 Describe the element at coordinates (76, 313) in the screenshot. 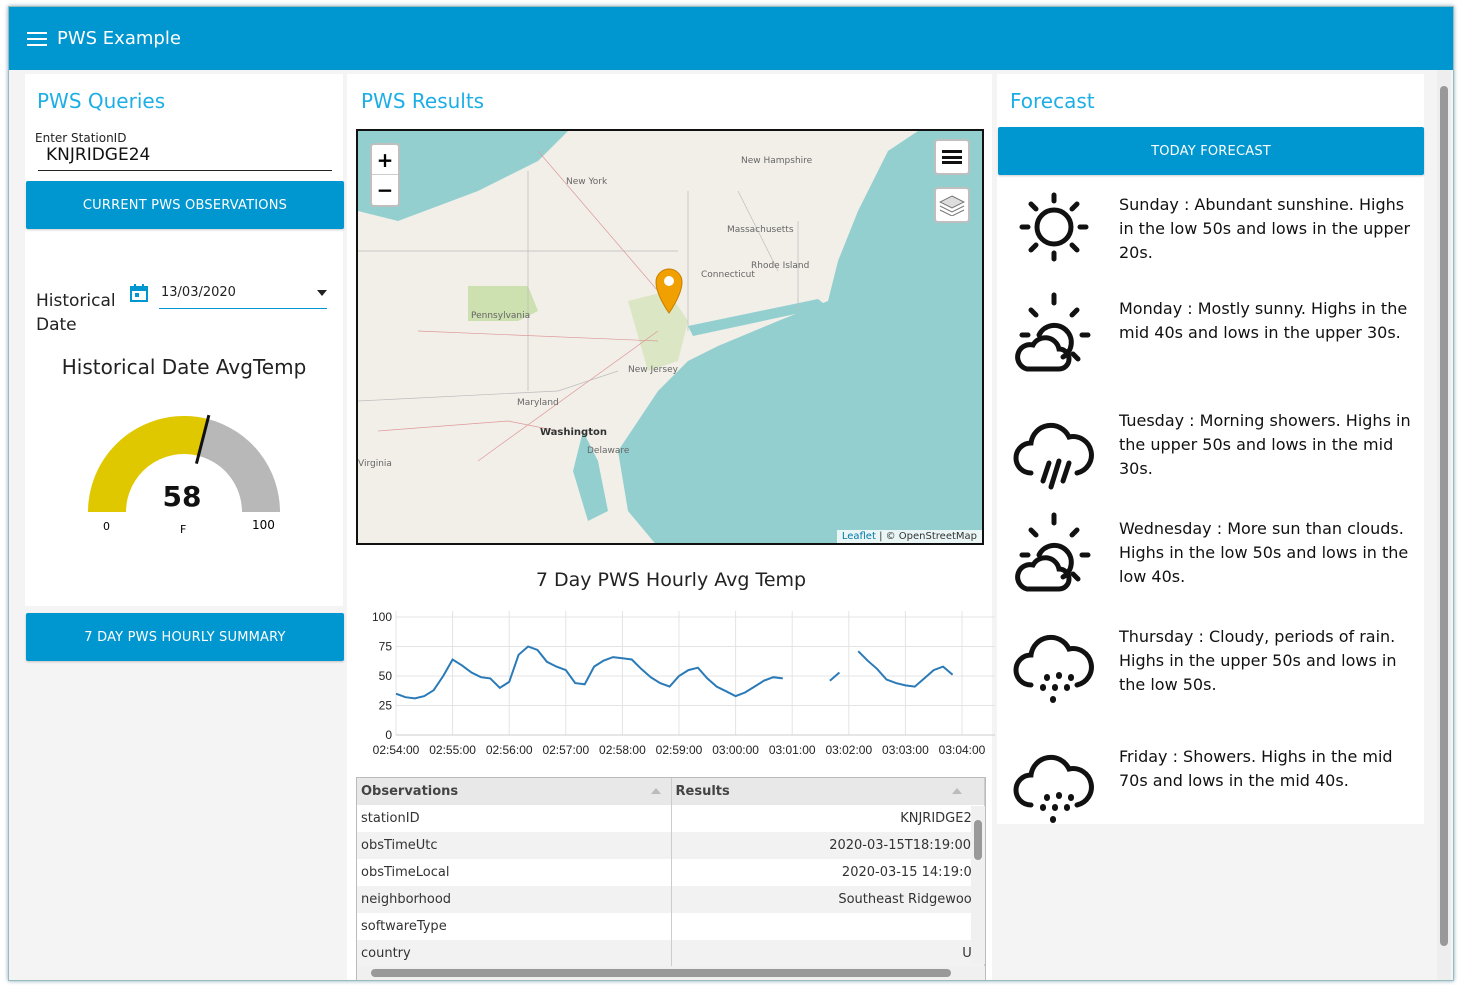

I see `historical-date-label: Historical Date` at that location.